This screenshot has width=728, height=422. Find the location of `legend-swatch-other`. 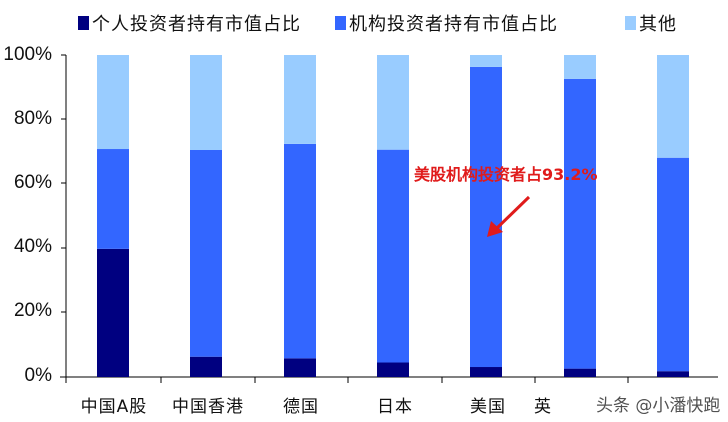

legend-swatch-other is located at coordinates (630, 23).